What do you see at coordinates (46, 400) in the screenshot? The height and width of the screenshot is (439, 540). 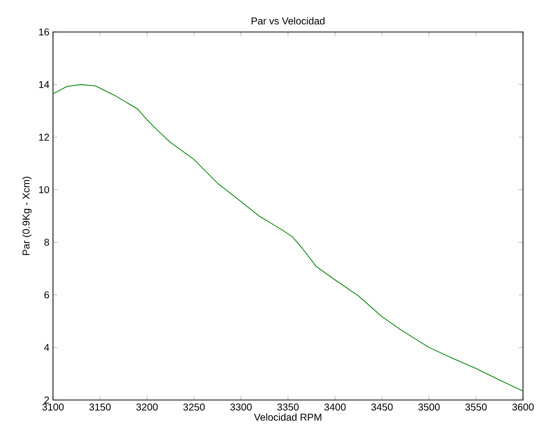 I see `y-tick-label: 2` at bounding box center [46, 400].